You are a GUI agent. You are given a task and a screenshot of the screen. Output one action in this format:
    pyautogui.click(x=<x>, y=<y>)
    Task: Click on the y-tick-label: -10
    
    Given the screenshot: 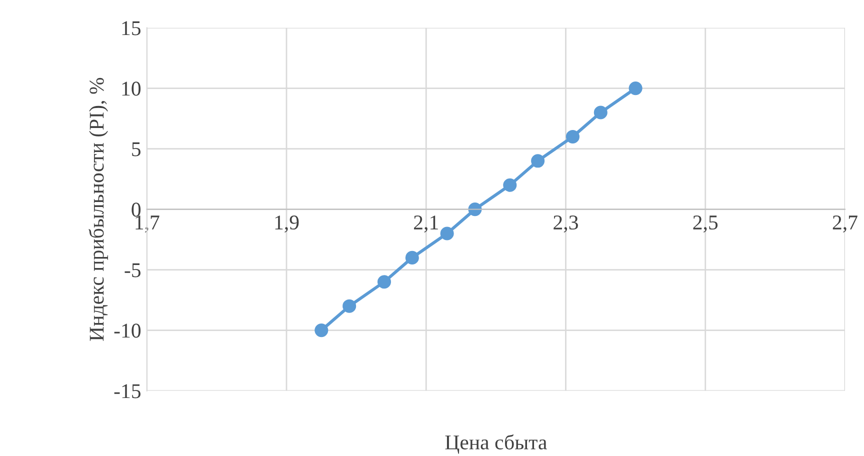 What is the action you would take?
    pyautogui.click(x=127, y=331)
    